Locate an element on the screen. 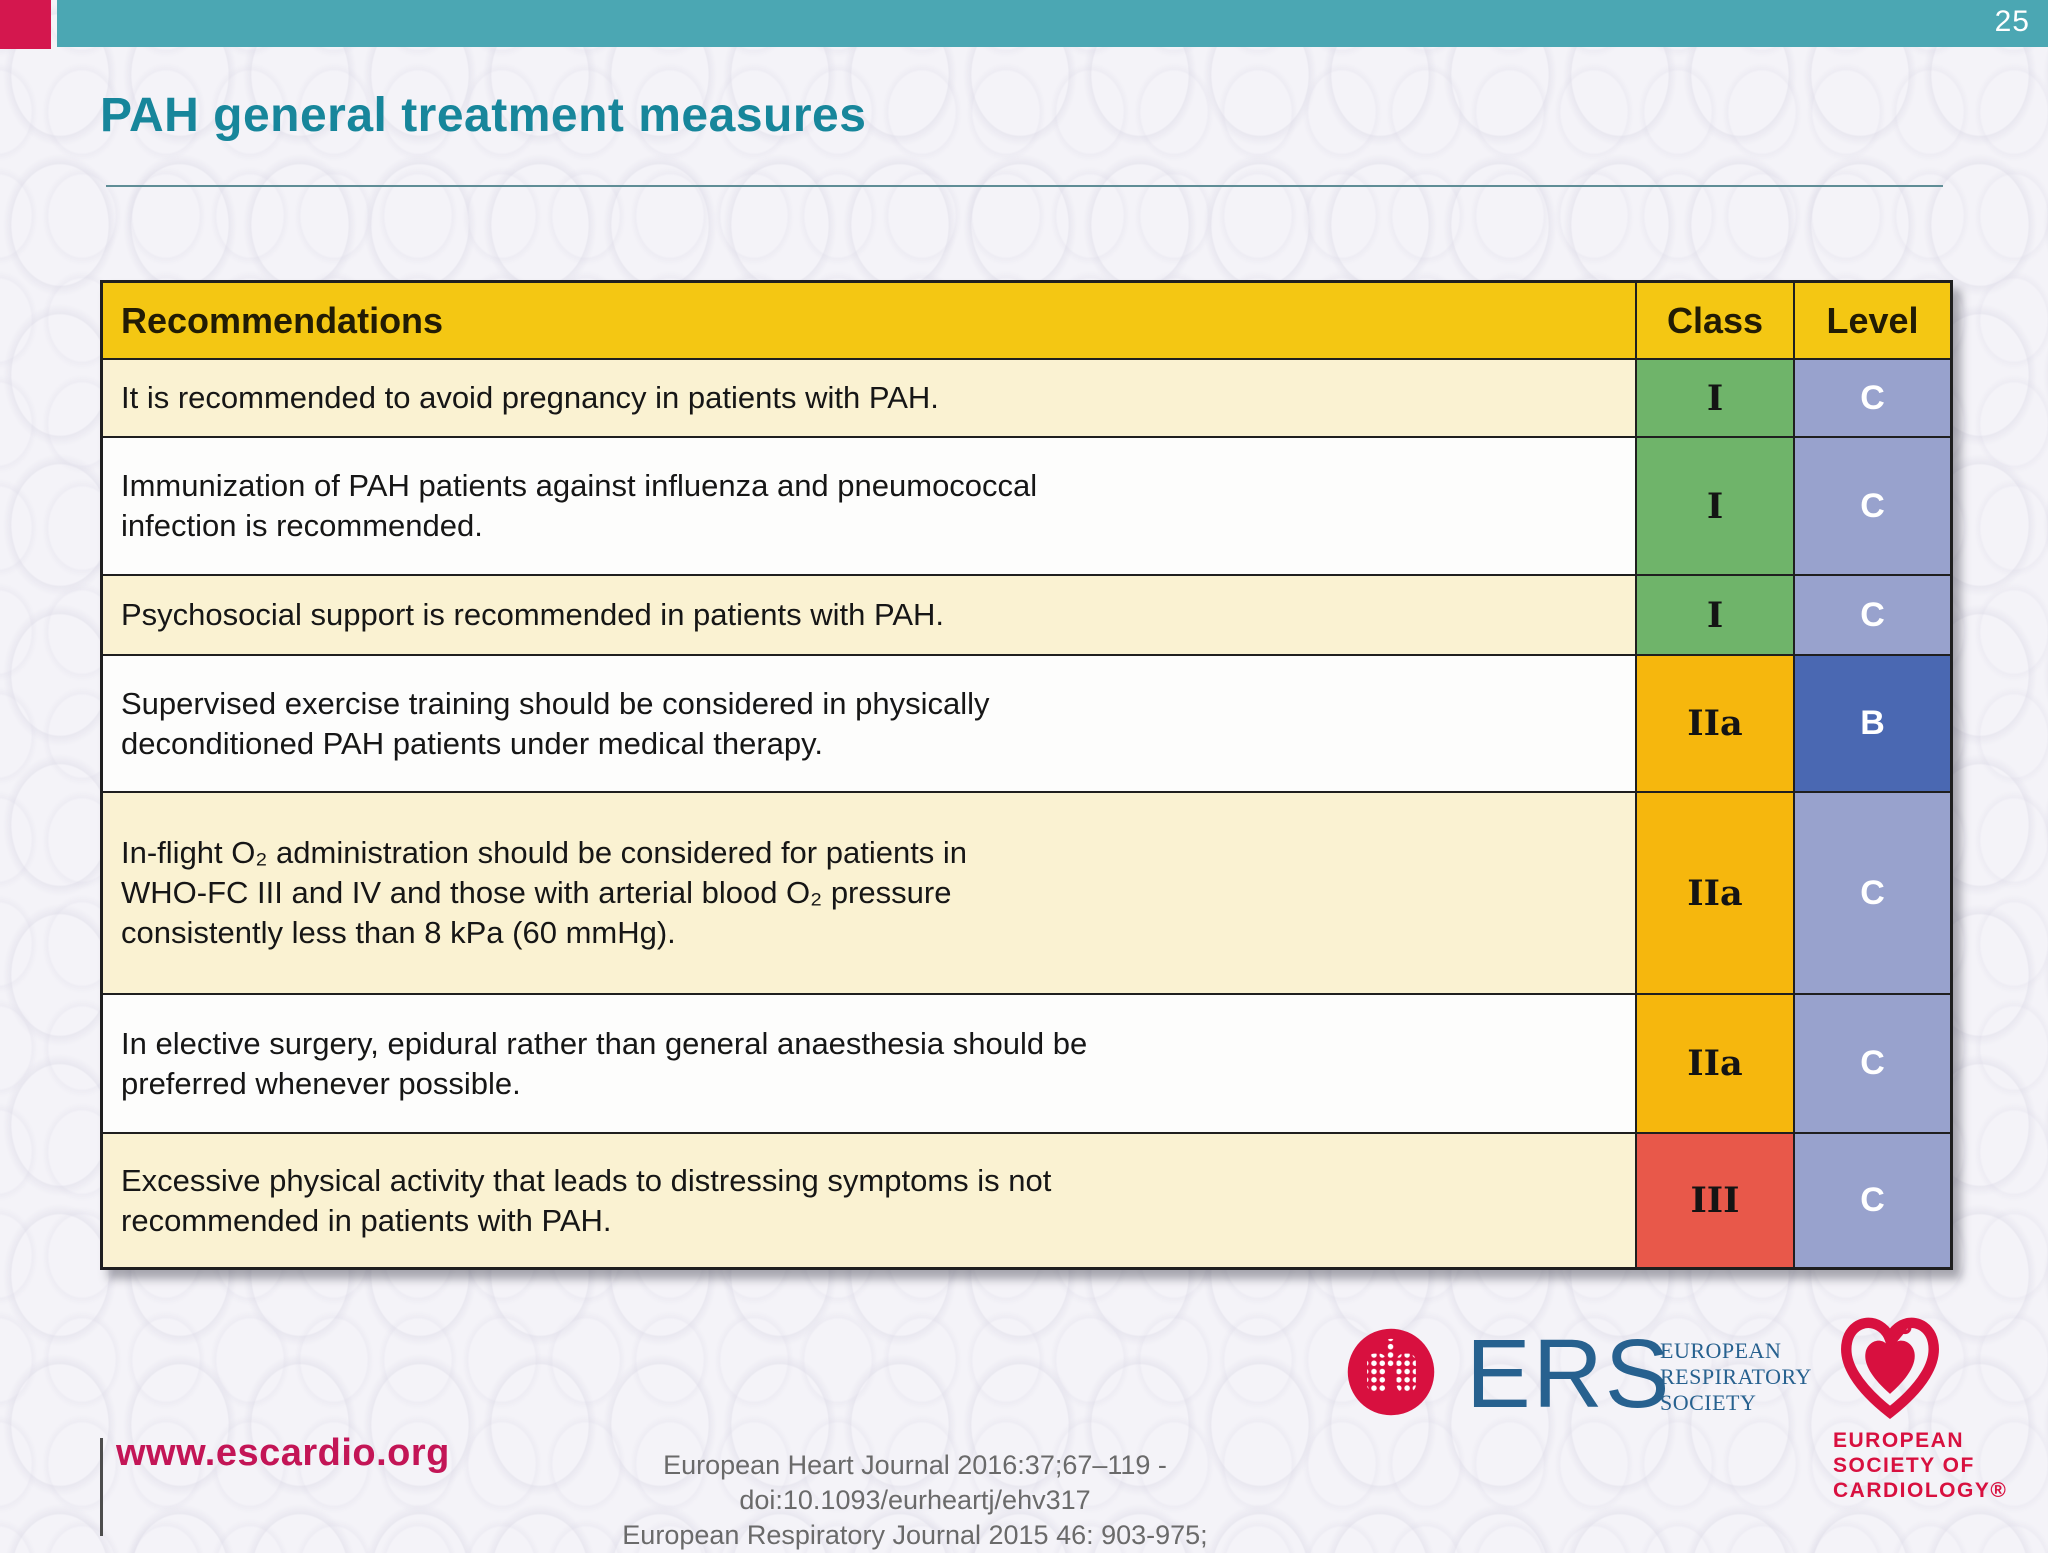 The image size is (2048, 1553). title-underline is located at coordinates (1024, 186).